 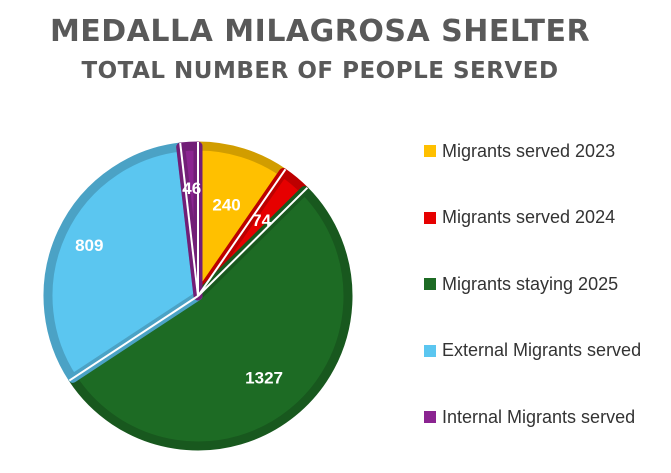 I want to click on legend-item: Migrants staying 2025, so click(x=546, y=284).